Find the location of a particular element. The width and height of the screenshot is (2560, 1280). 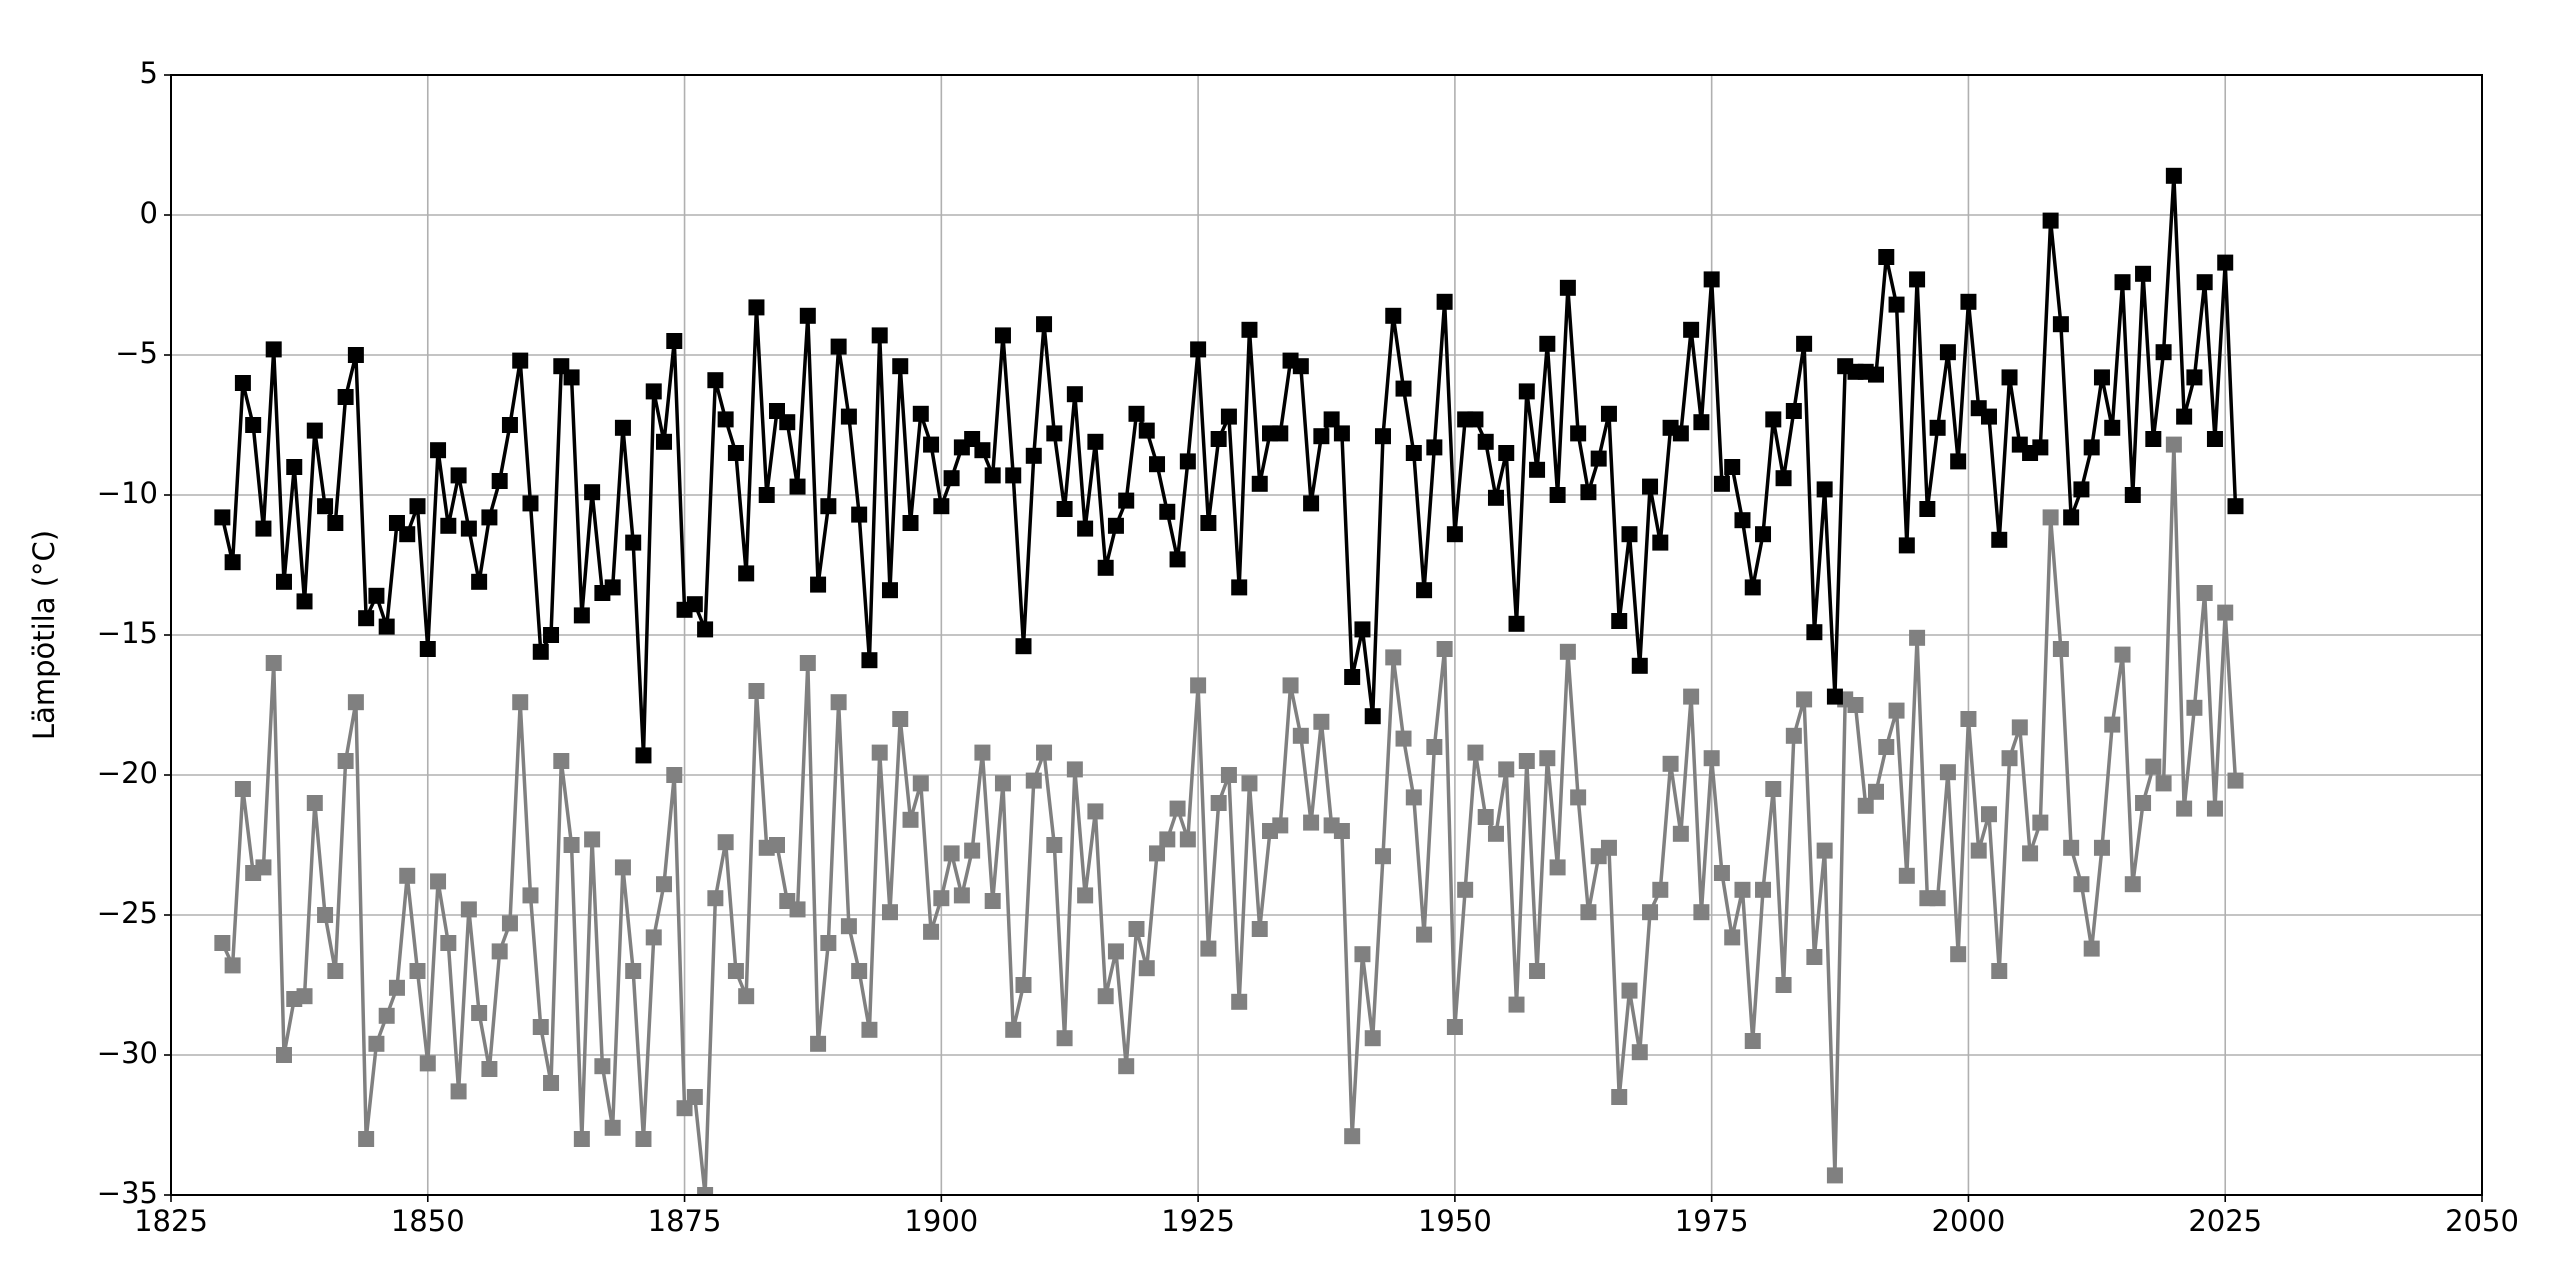

x-tick-label: 2050 is located at coordinates (2482, 1221).